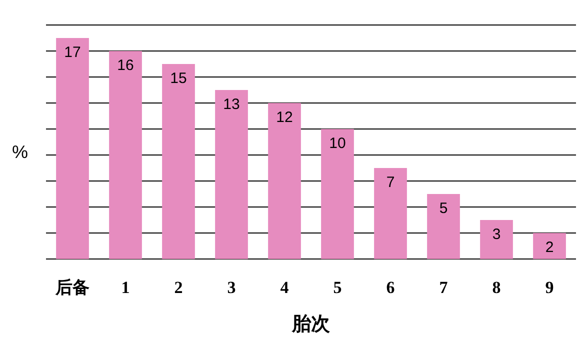 This screenshot has width=584, height=337. What do you see at coordinates (20, 152) in the screenshot?
I see `y-axis-title: %` at bounding box center [20, 152].